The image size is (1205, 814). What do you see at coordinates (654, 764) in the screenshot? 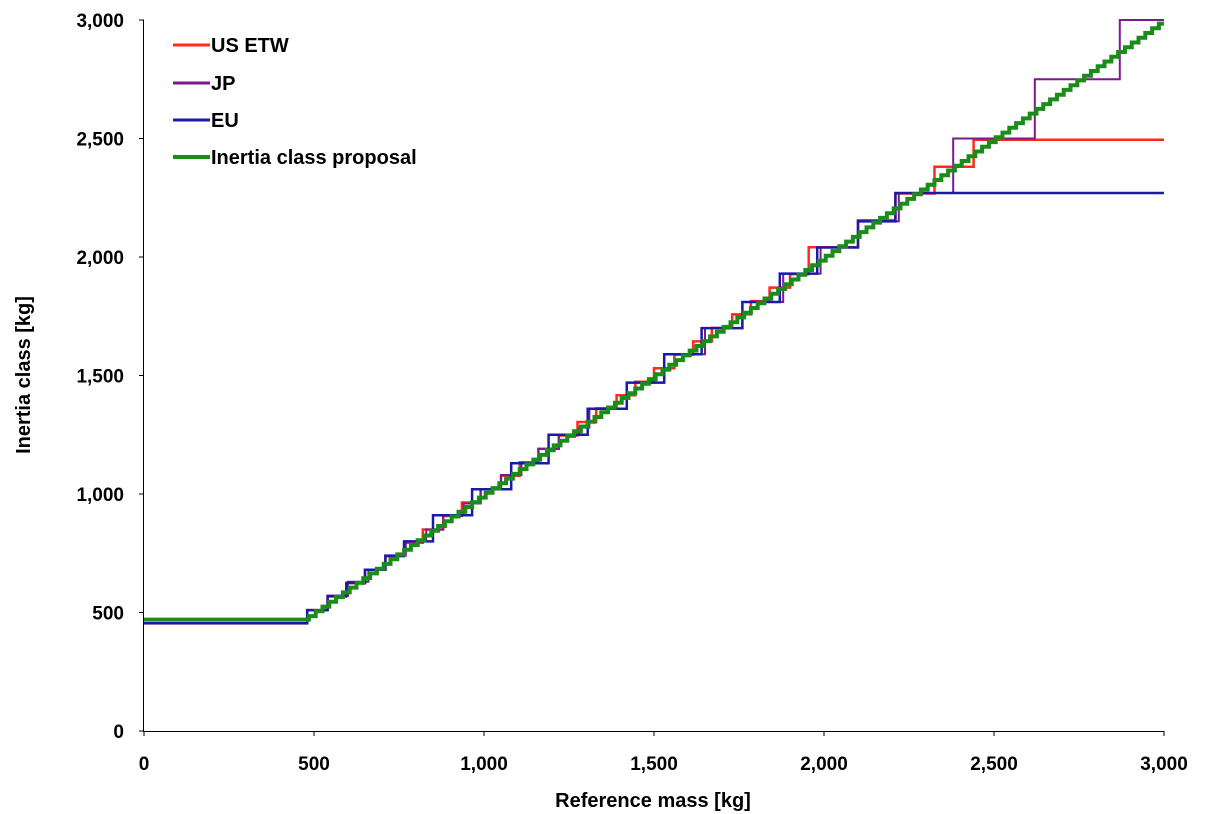
I see `x-tick-label: 1,500` at bounding box center [654, 764].